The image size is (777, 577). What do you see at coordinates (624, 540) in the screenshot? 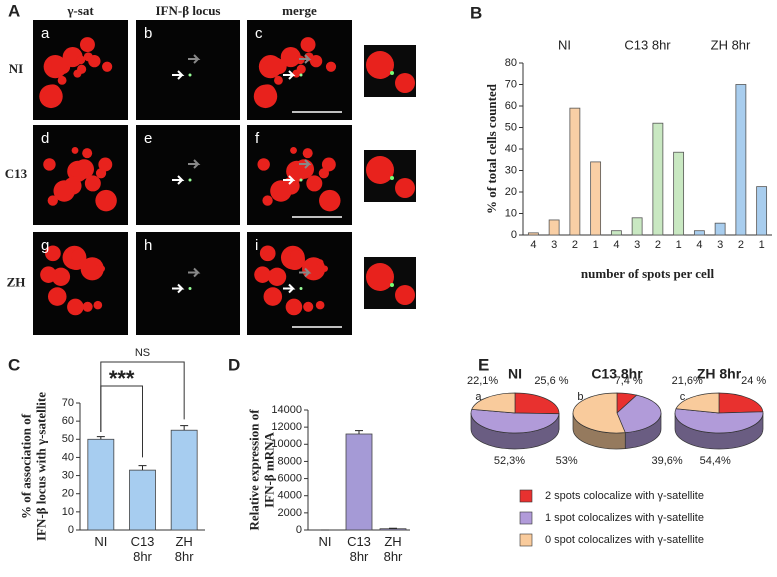
I see `legend-label: 0 spot colocalizes with γ-satellite` at bounding box center [624, 540].